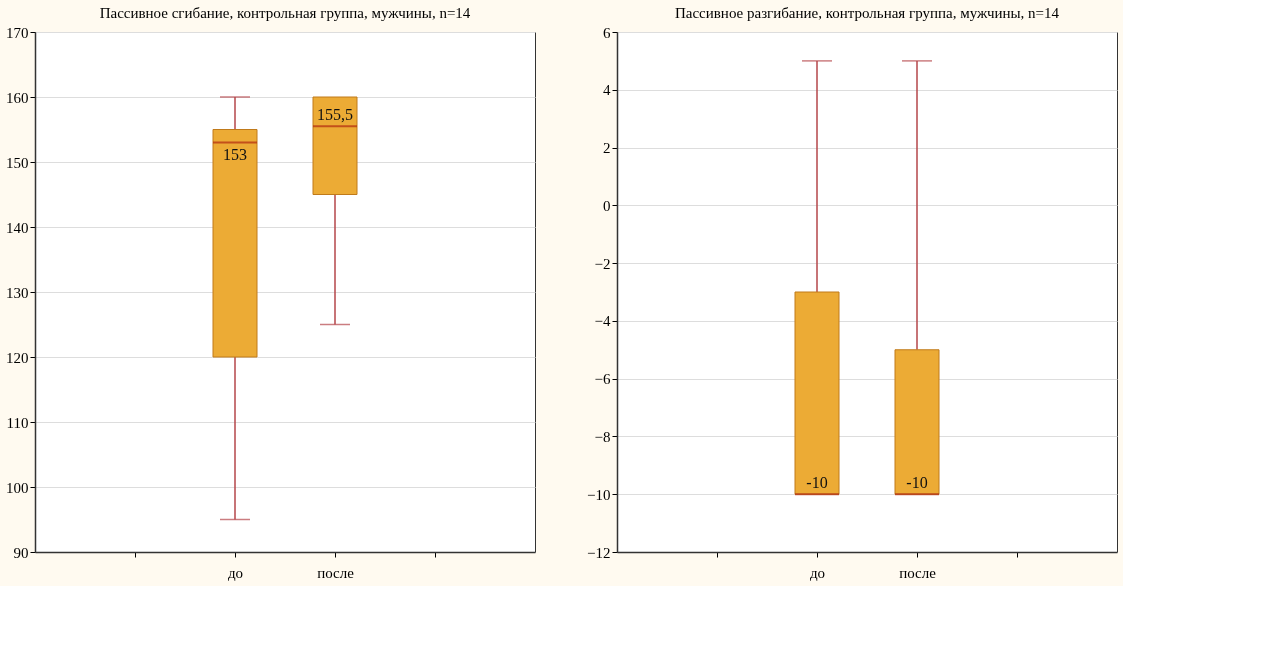 The width and height of the screenshot is (1282, 655). Describe the element at coordinates (607, 32) in the screenshot. I see `y-tick-label: 6` at that location.